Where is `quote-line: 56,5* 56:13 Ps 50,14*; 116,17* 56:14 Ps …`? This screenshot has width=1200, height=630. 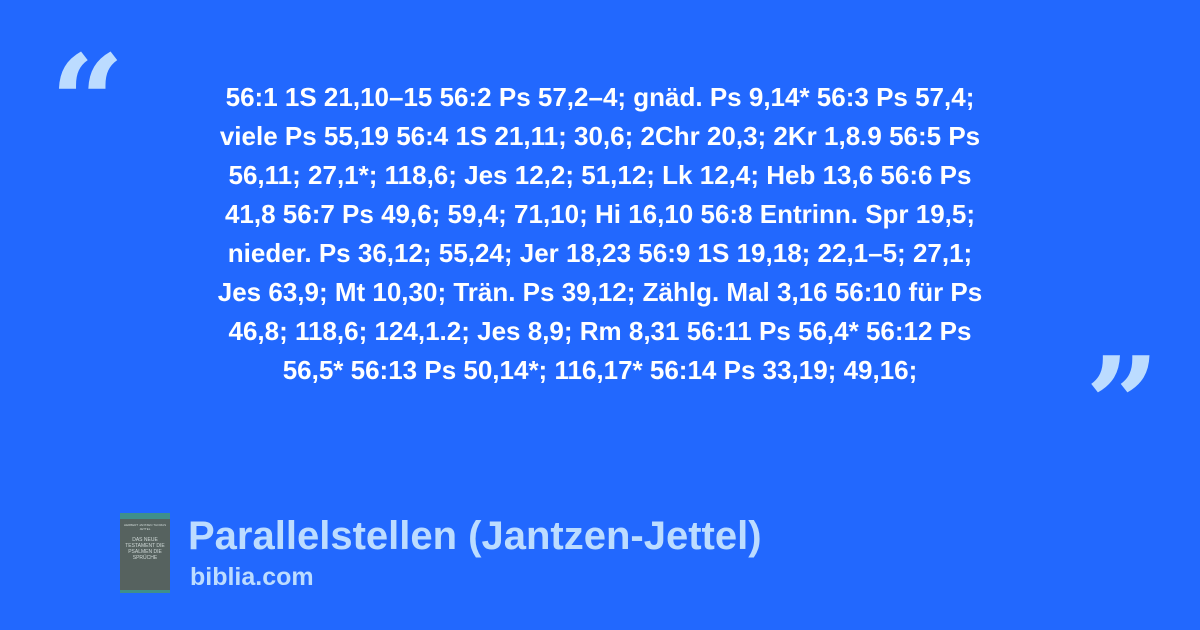
quote-line: 56,5* 56:13 Ps 50,14*; 116,17* 56:14 Ps … is located at coordinates (600, 370).